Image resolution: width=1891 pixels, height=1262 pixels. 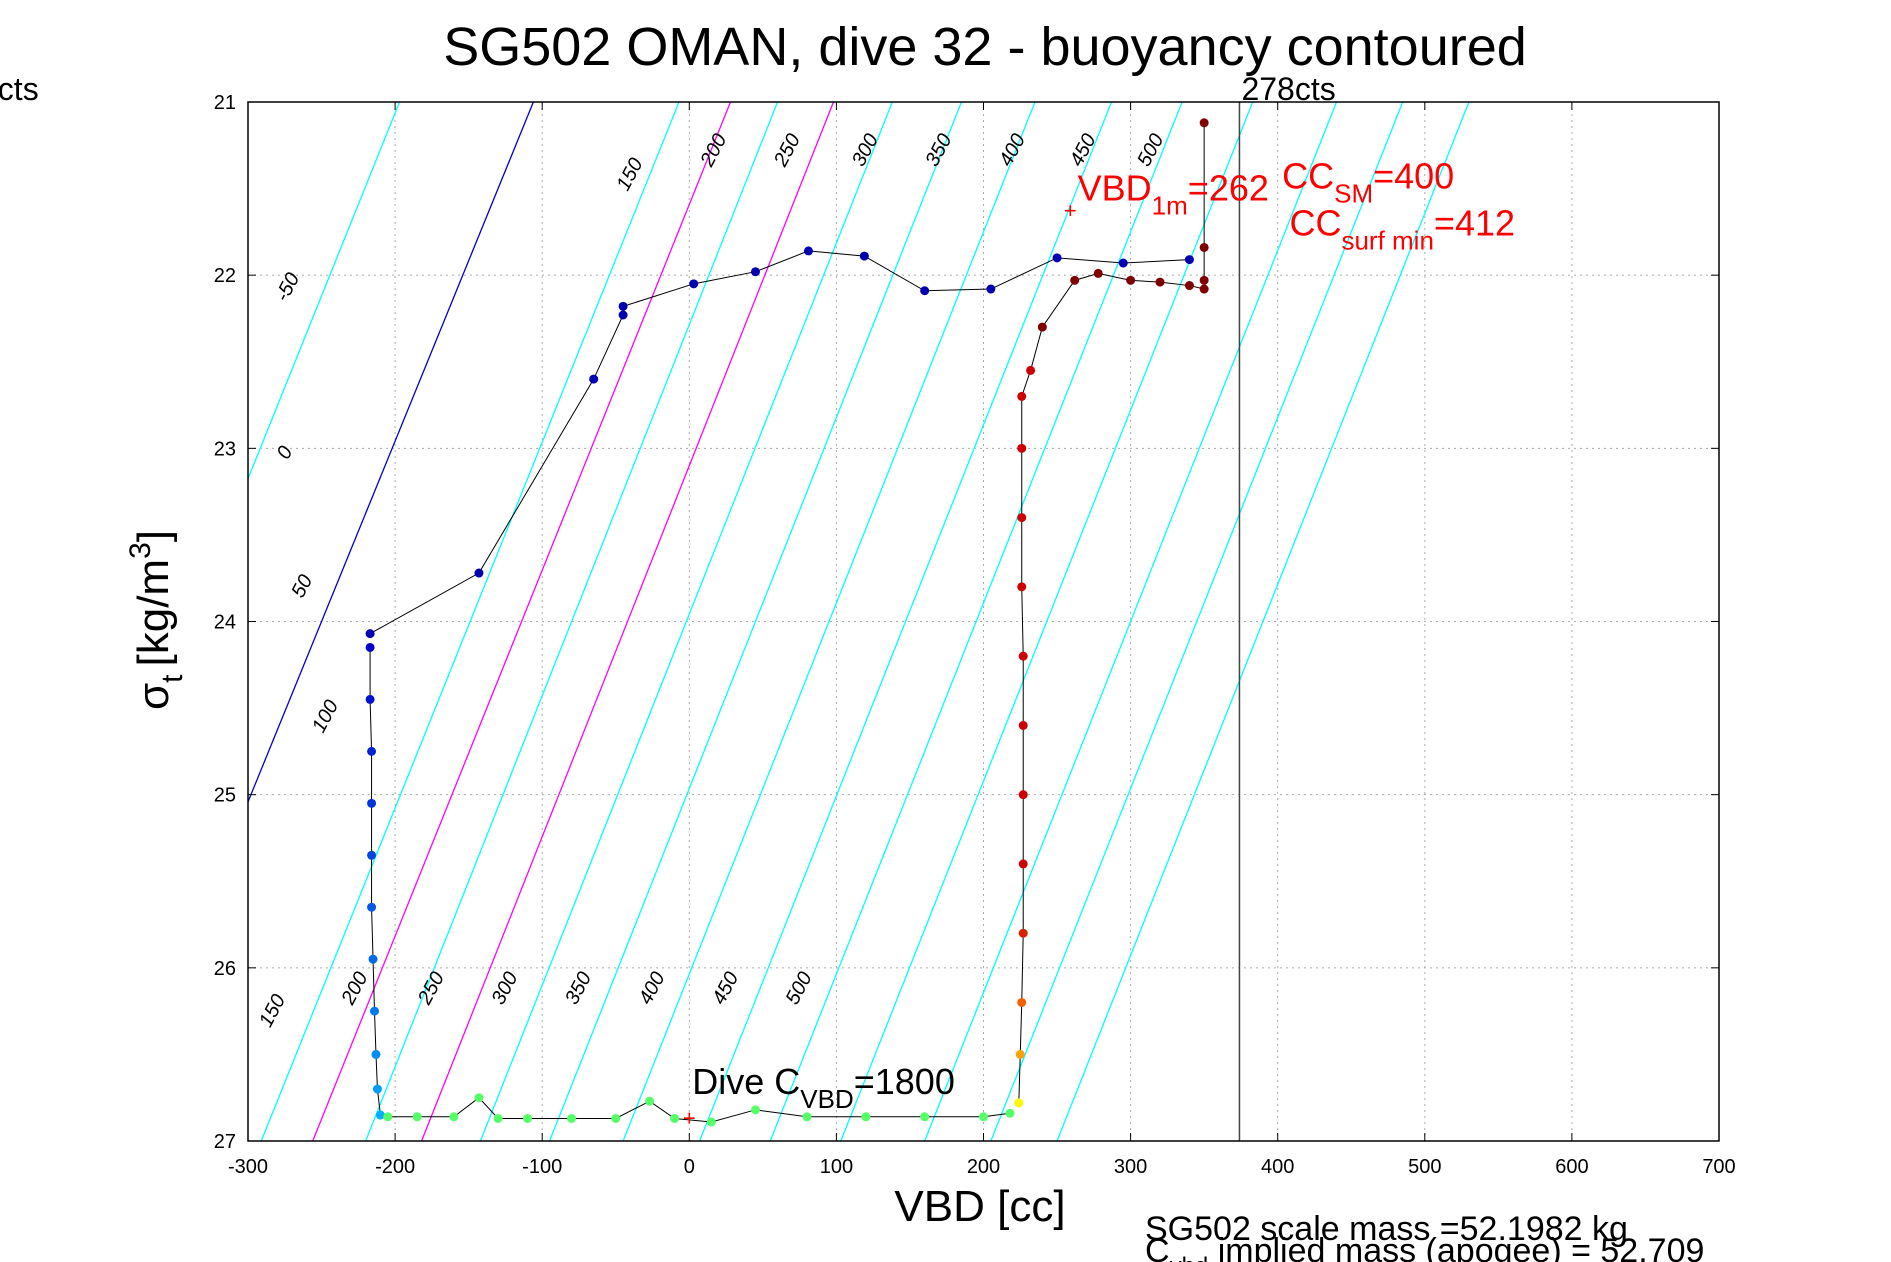 What do you see at coordinates (140, 550) in the screenshot?
I see `y-axis-label-sup: 3` at bounding box center [140, 550].